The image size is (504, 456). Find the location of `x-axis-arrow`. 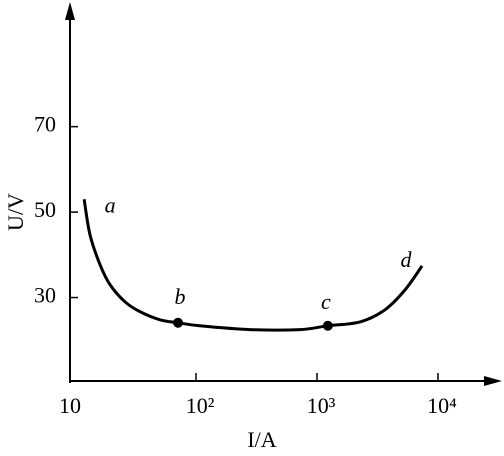

x-axis-arrow is located at coordinates (493, 381).